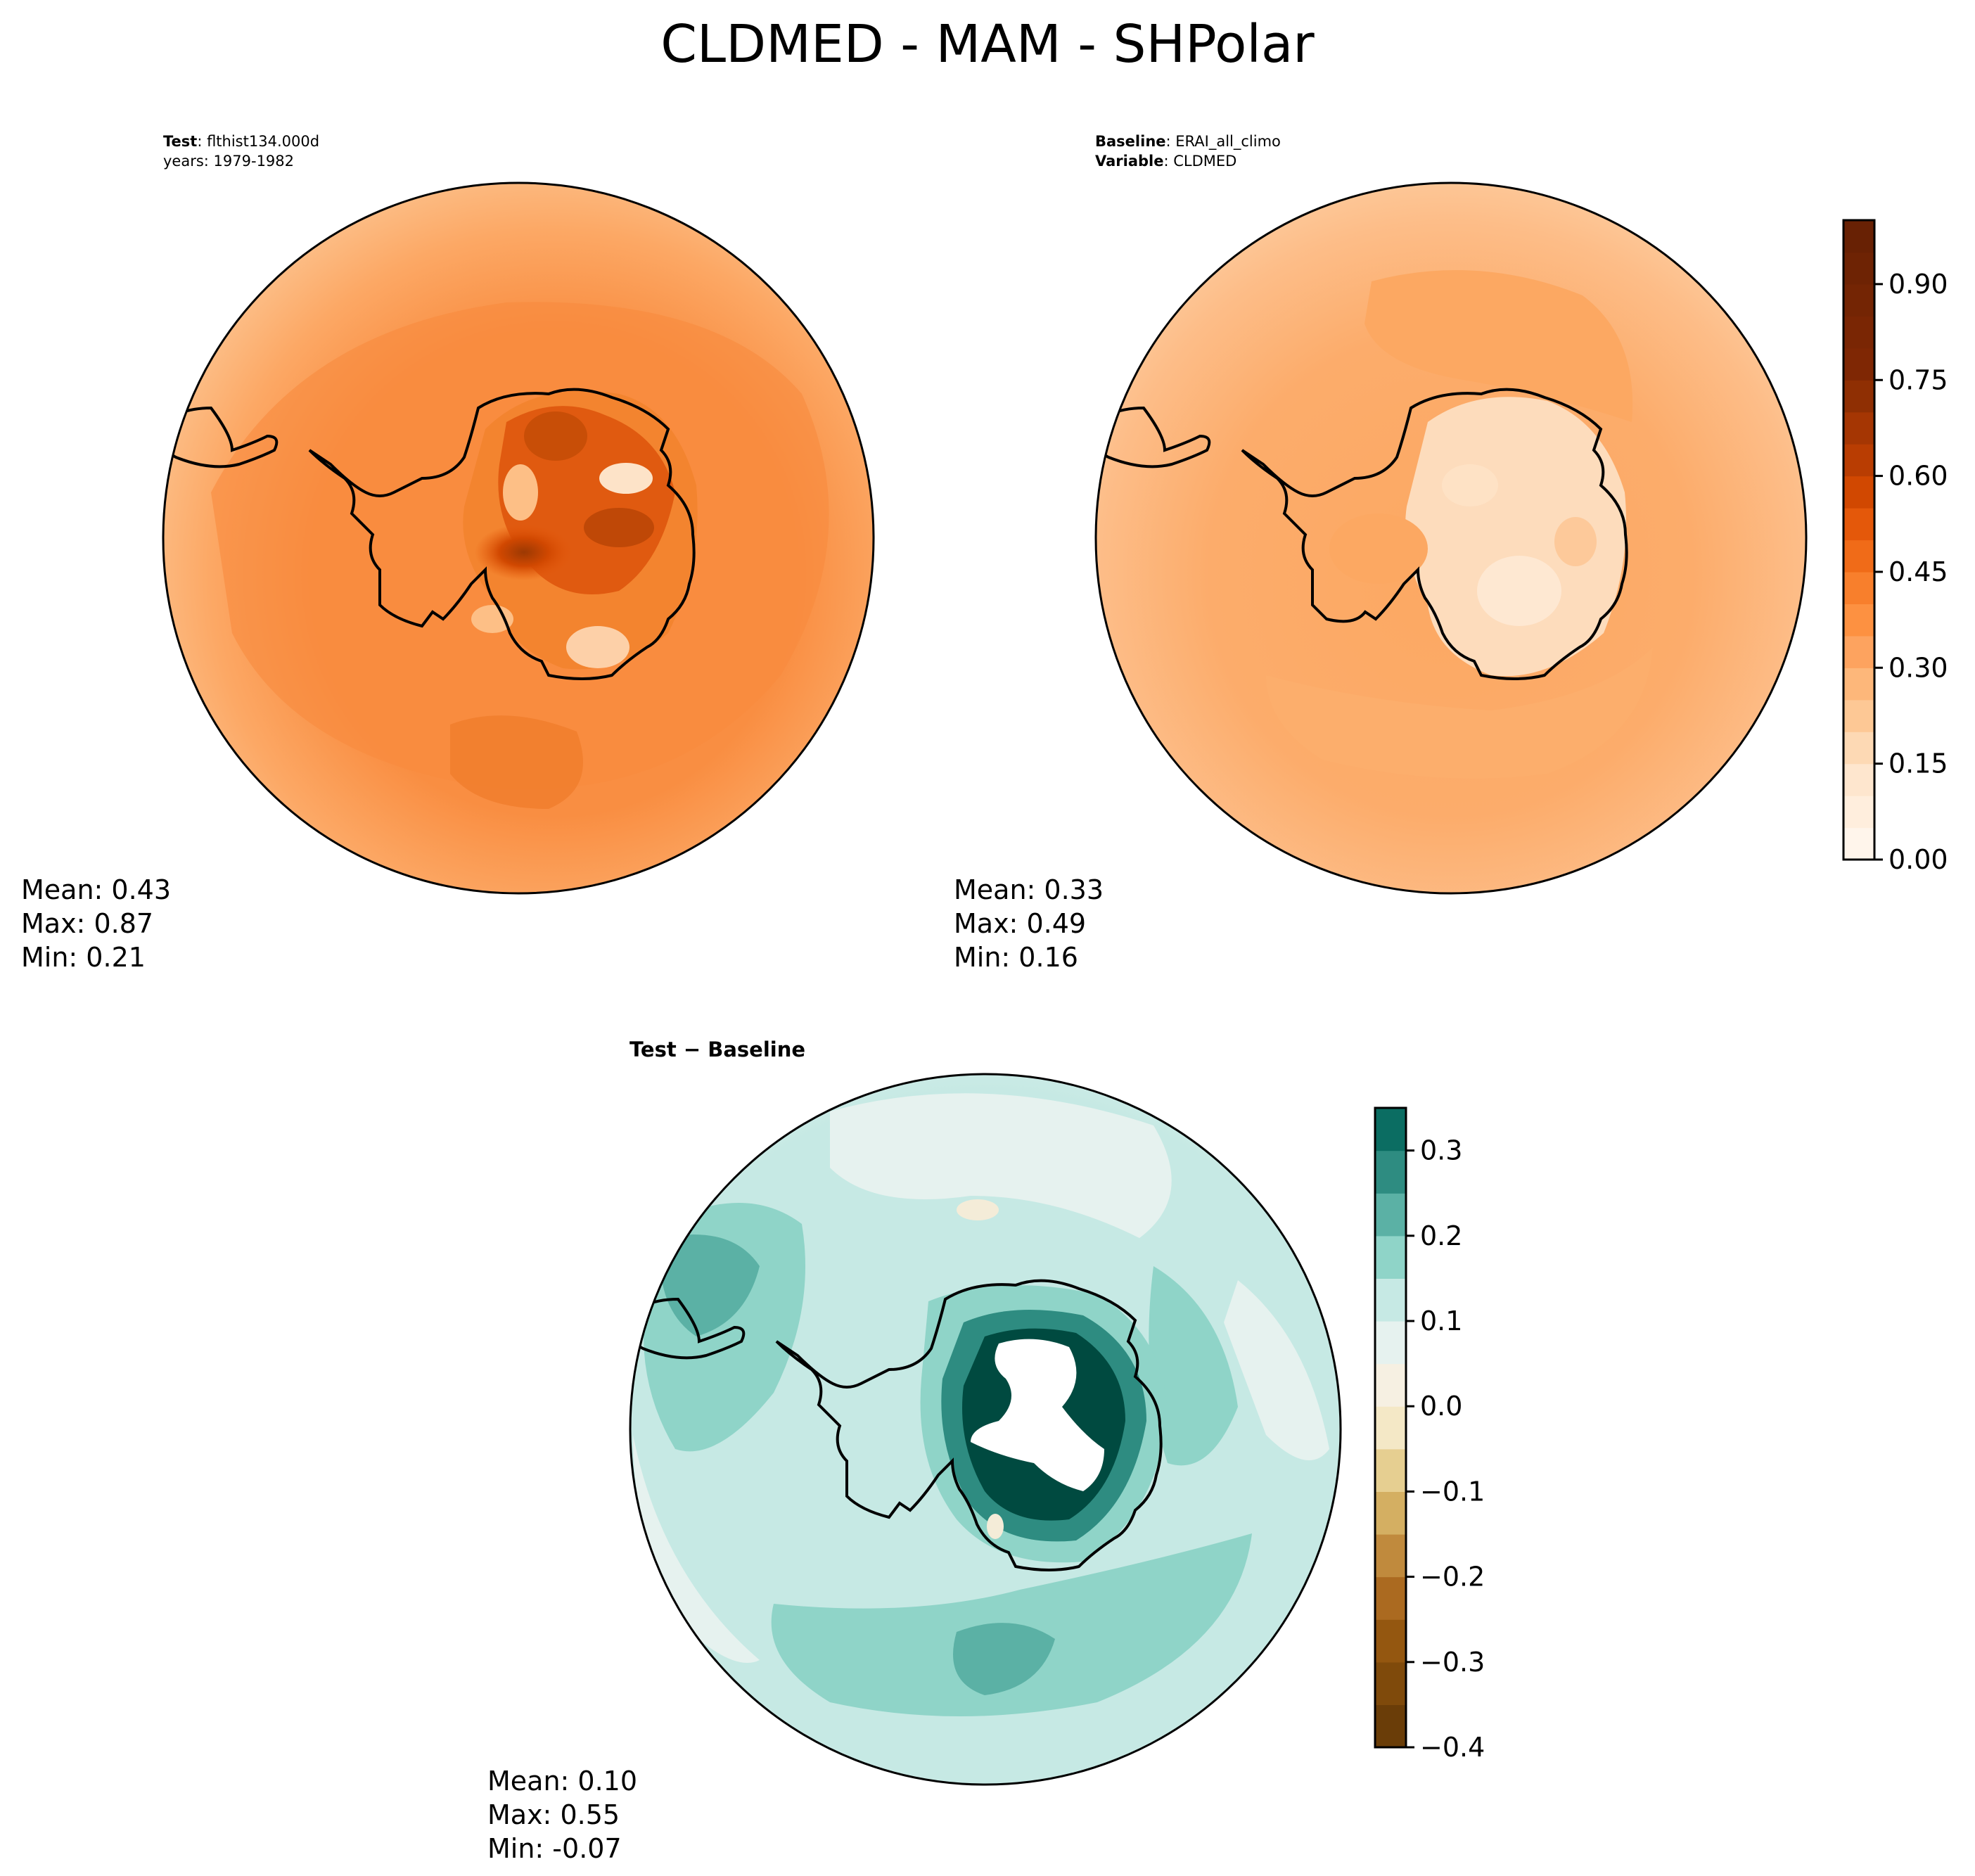  I want to click on difference-map, so click(985, 1429).